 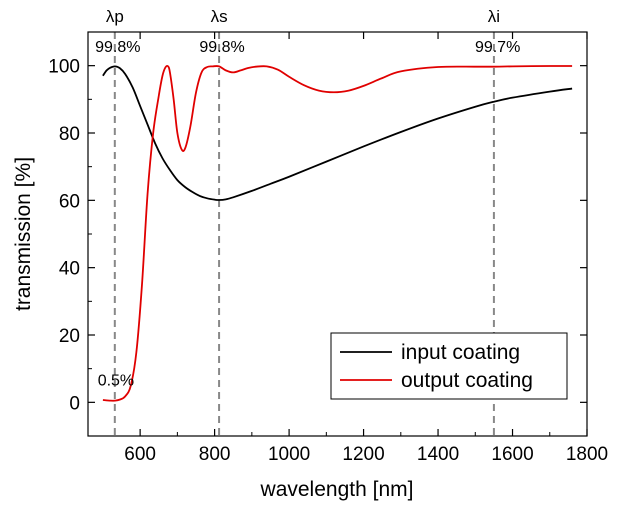 I want to click on legend: input coating output coating, so click(x=449, y=366).